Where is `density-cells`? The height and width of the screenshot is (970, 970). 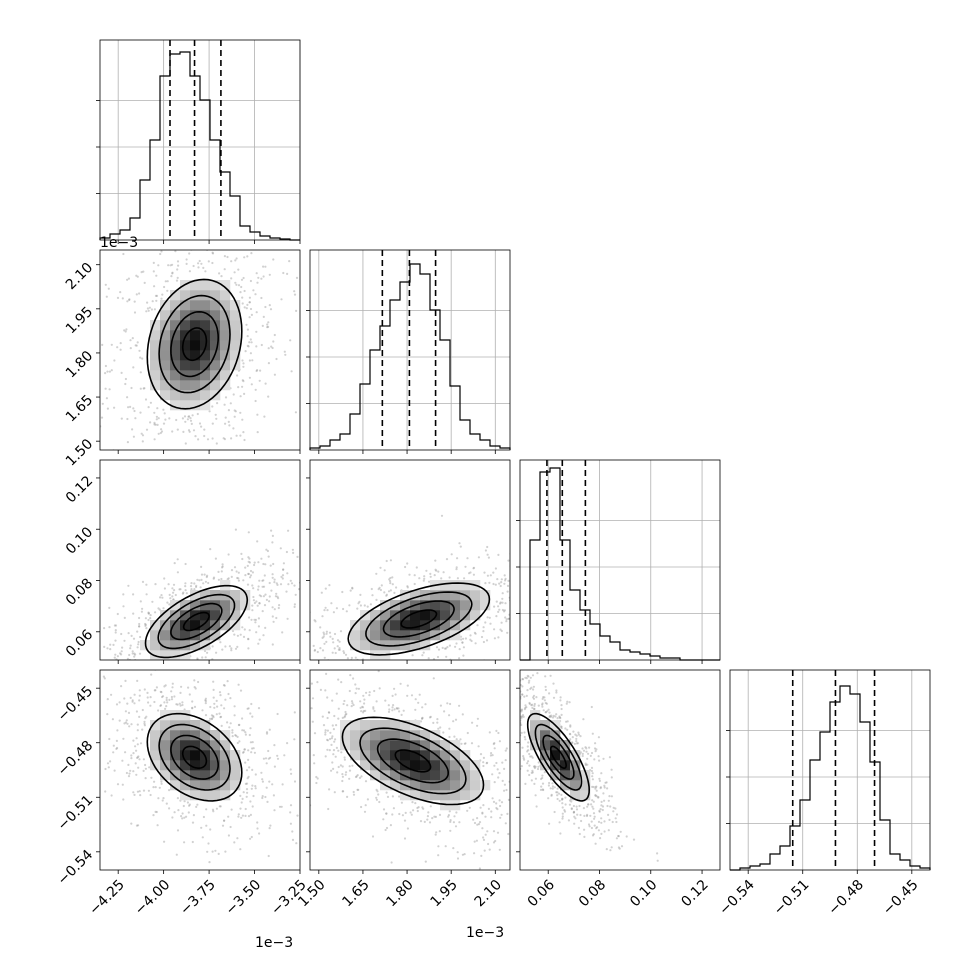
density-cells is located at coordinates (195, 755).